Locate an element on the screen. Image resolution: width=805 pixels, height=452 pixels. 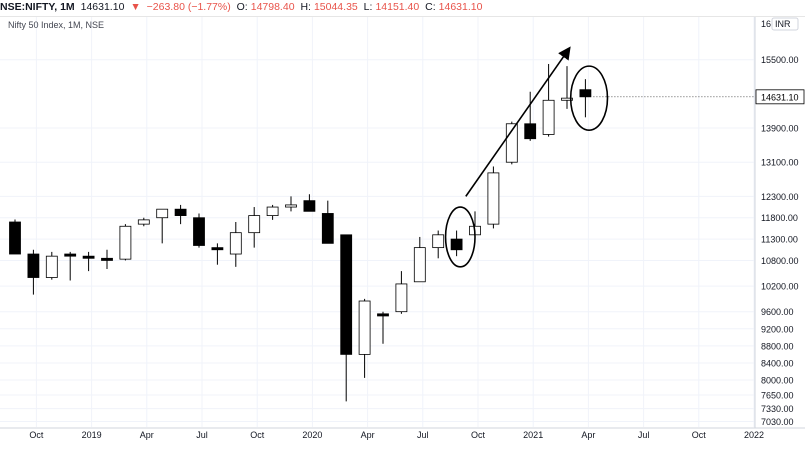
chart-title: Nifty 50 Index, 1M, NSE is located at coordinates (56, 25).